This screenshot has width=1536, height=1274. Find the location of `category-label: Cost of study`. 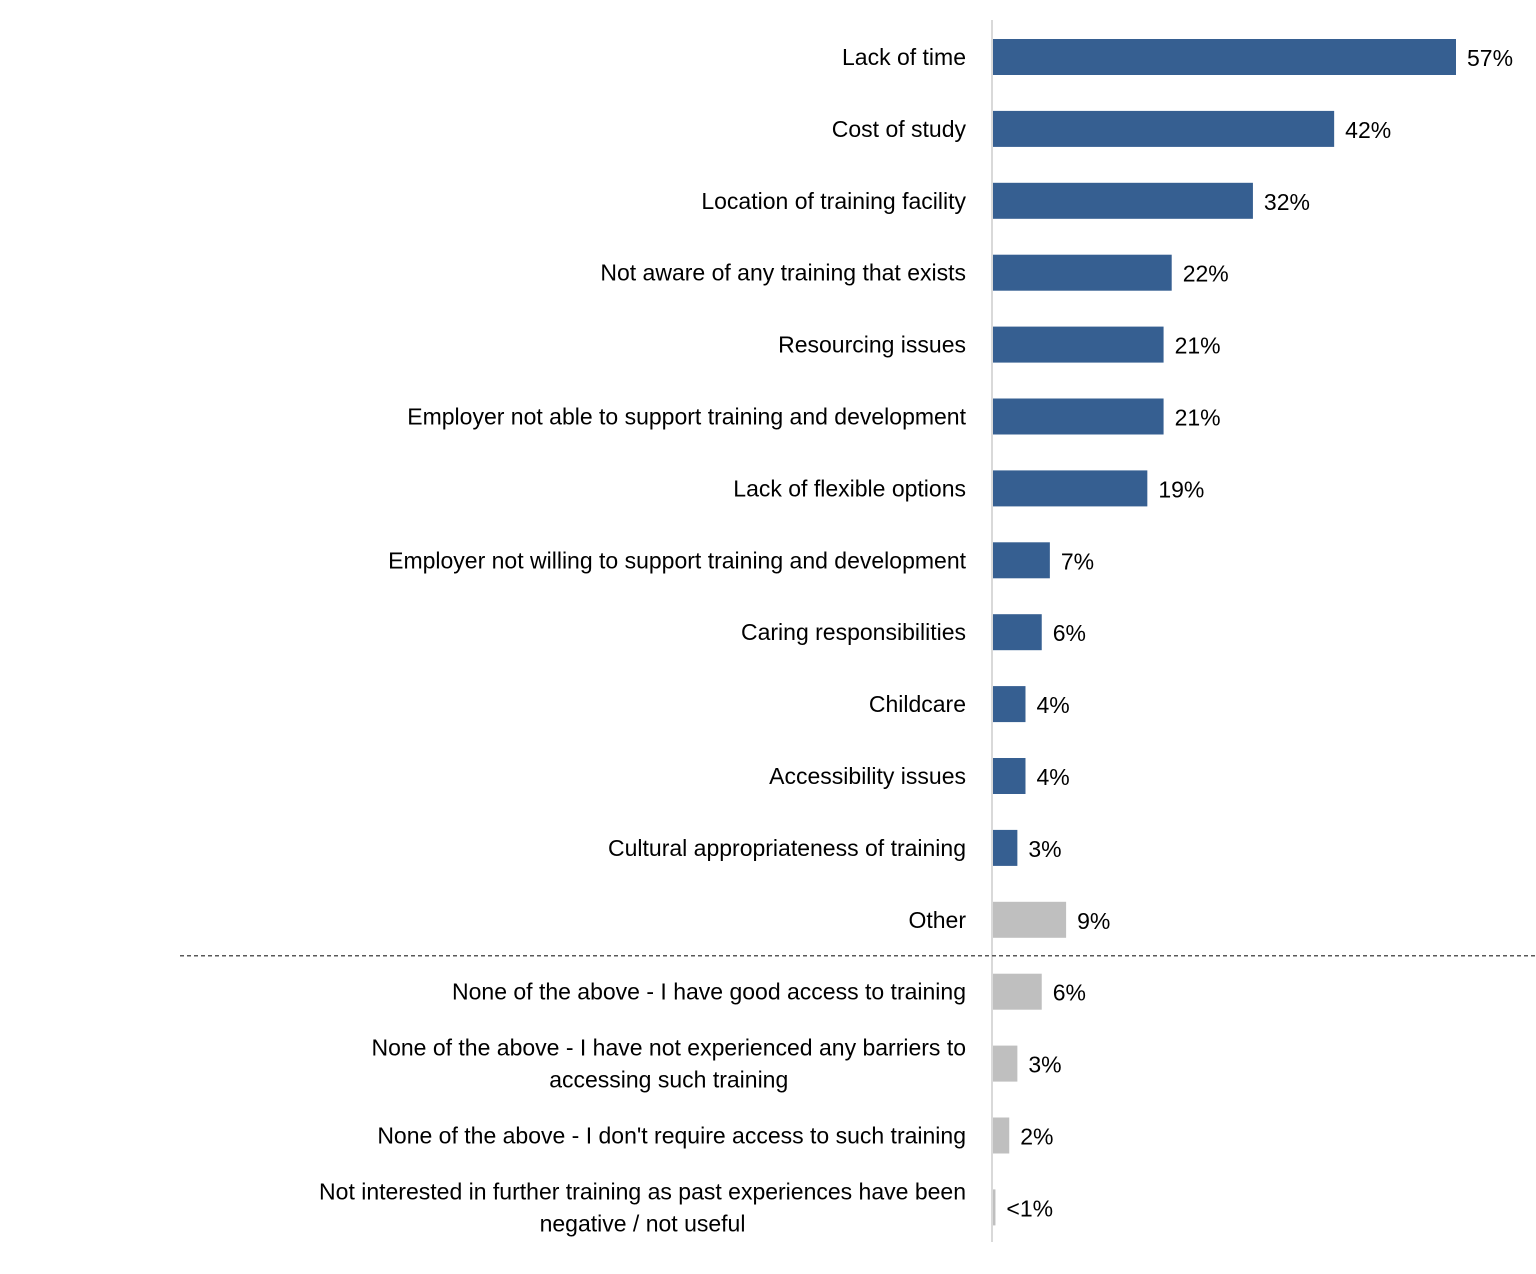

category-label: Cost of study is located at coordinates (899, 129).